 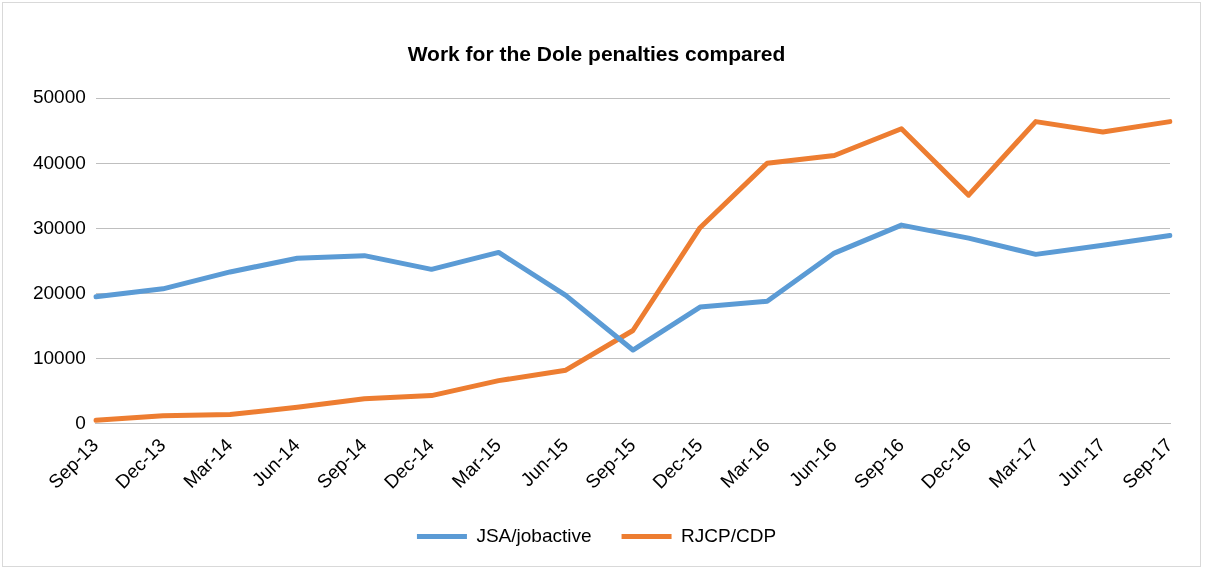 What do you see at coordinates (59, 292) in the screenshot?
I see `y-tick-label: 20000` at bounding box center [59, 292].